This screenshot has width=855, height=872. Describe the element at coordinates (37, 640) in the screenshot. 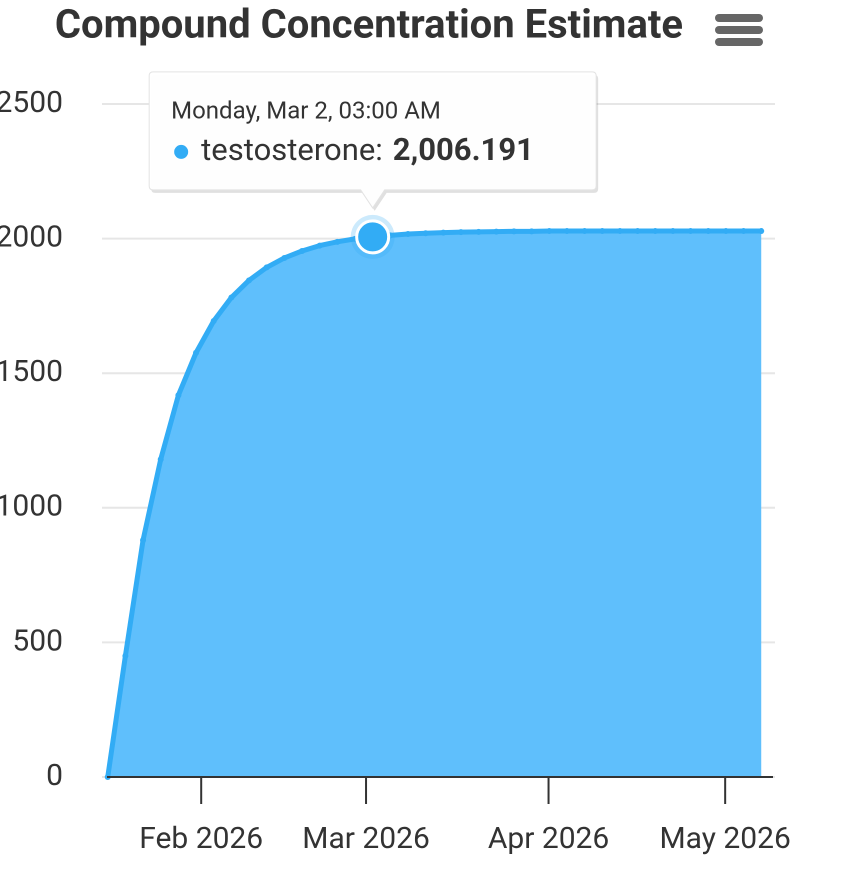

I see `y-tick-label: 500` at that location.